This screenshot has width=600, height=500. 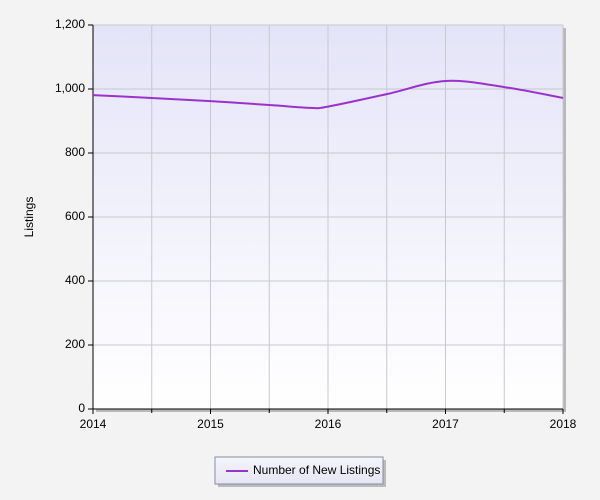 I want to click on x-tick-label: 2016, so click(x=328, y=424).